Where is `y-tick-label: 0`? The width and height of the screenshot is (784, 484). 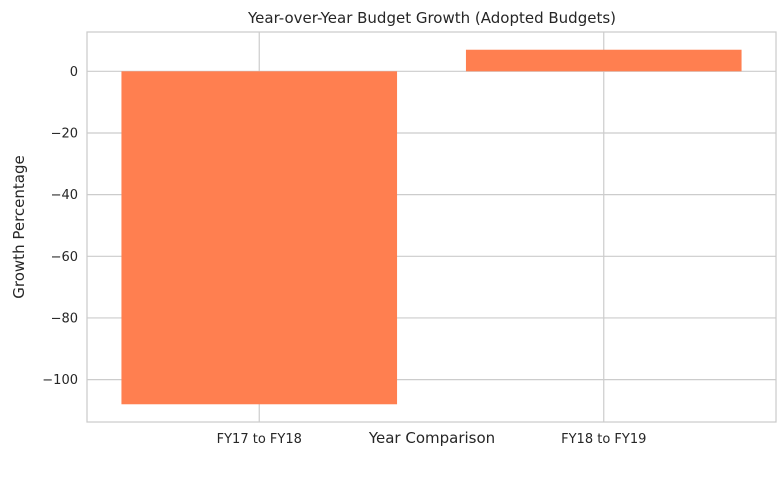 y-tick-label: 0 is located at coordinates (74, 72).